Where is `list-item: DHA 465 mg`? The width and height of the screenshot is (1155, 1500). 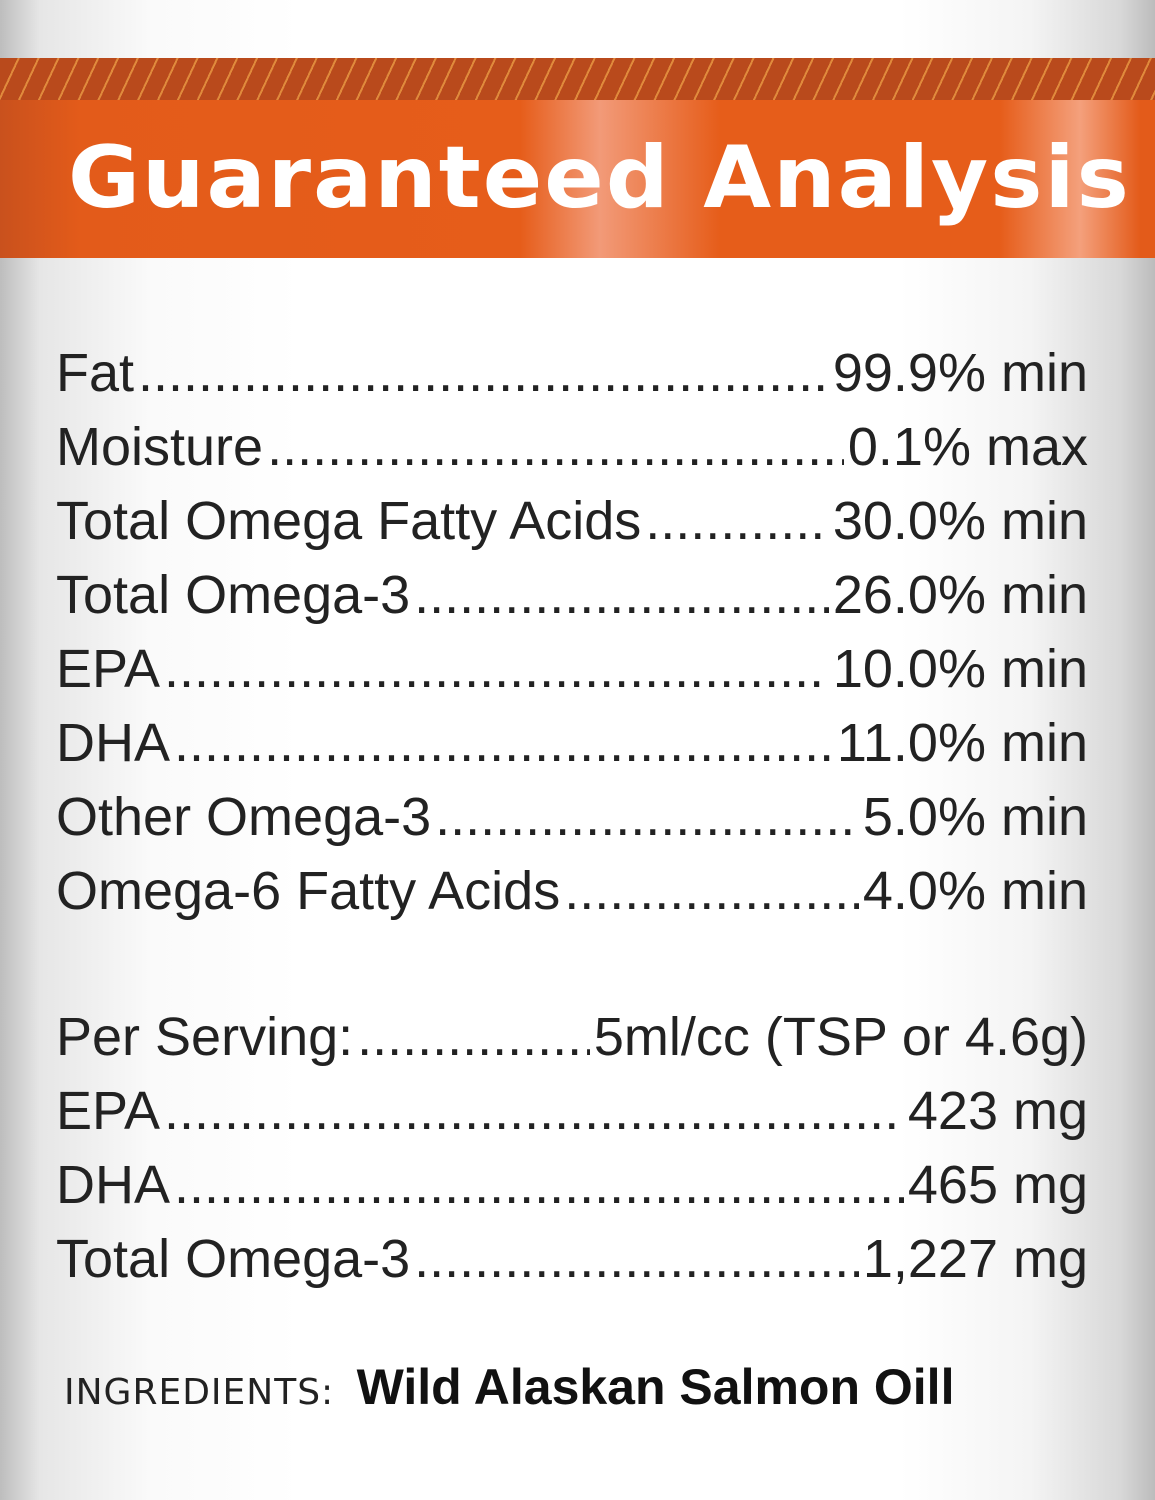 list-item: DHA 465 mg is located at coordinates (572, 1185).